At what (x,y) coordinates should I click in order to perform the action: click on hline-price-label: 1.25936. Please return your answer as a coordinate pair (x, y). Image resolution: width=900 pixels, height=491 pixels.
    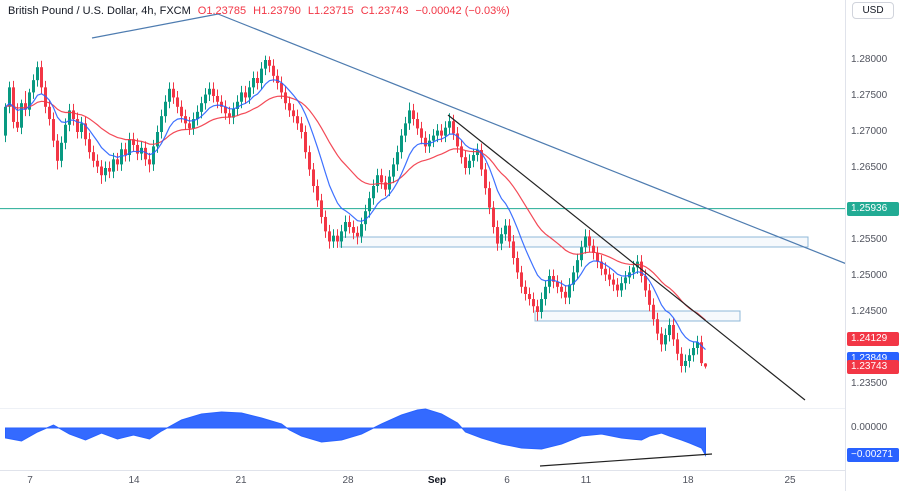
    Looking at the image, I should click on (873, 208).